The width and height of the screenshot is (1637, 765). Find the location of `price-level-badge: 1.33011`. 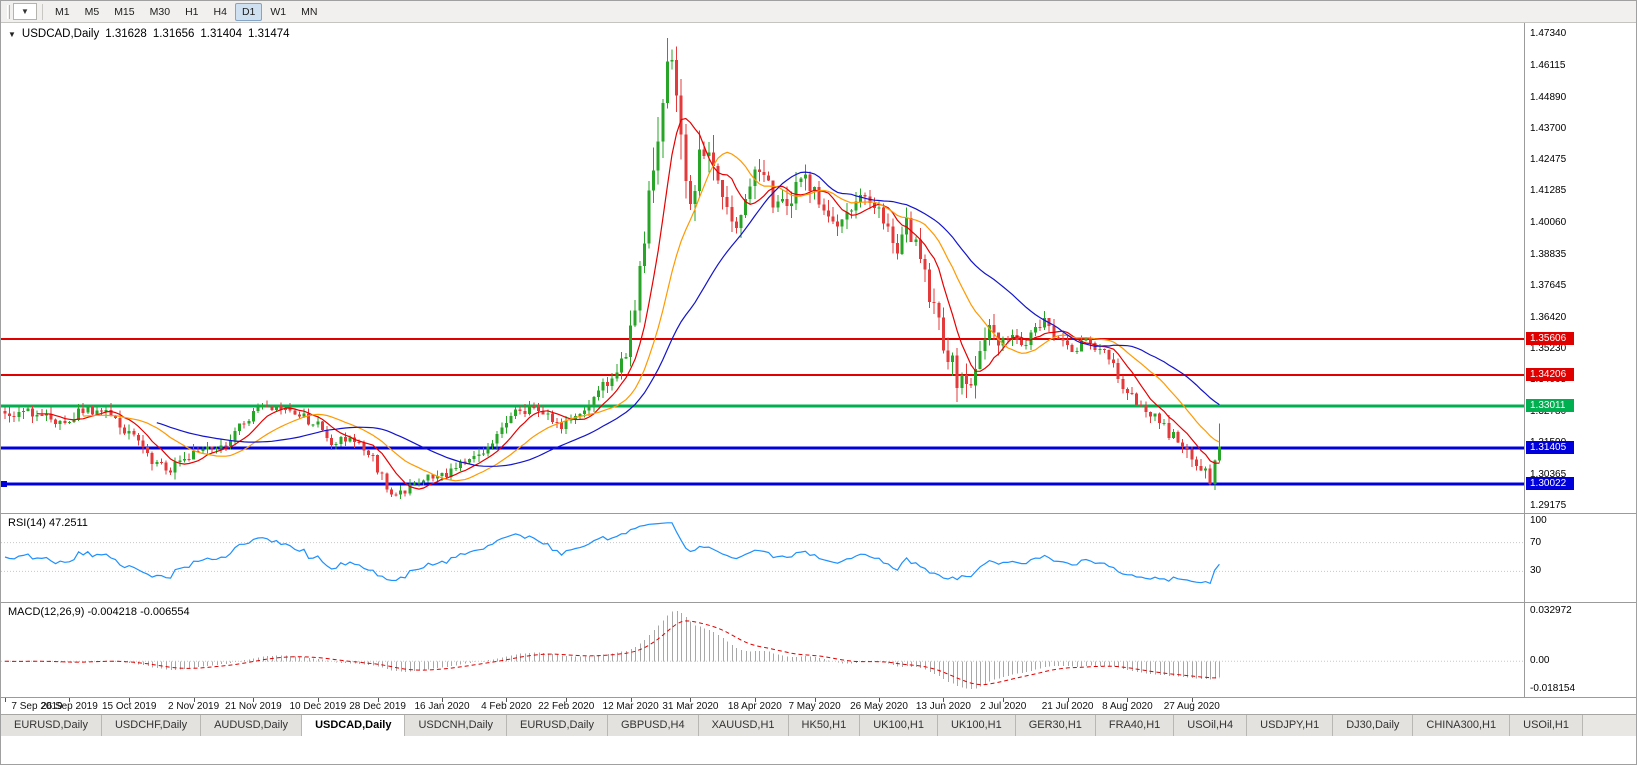

price-level-badge: 1.33011 is located at coordinates (1550, 406).